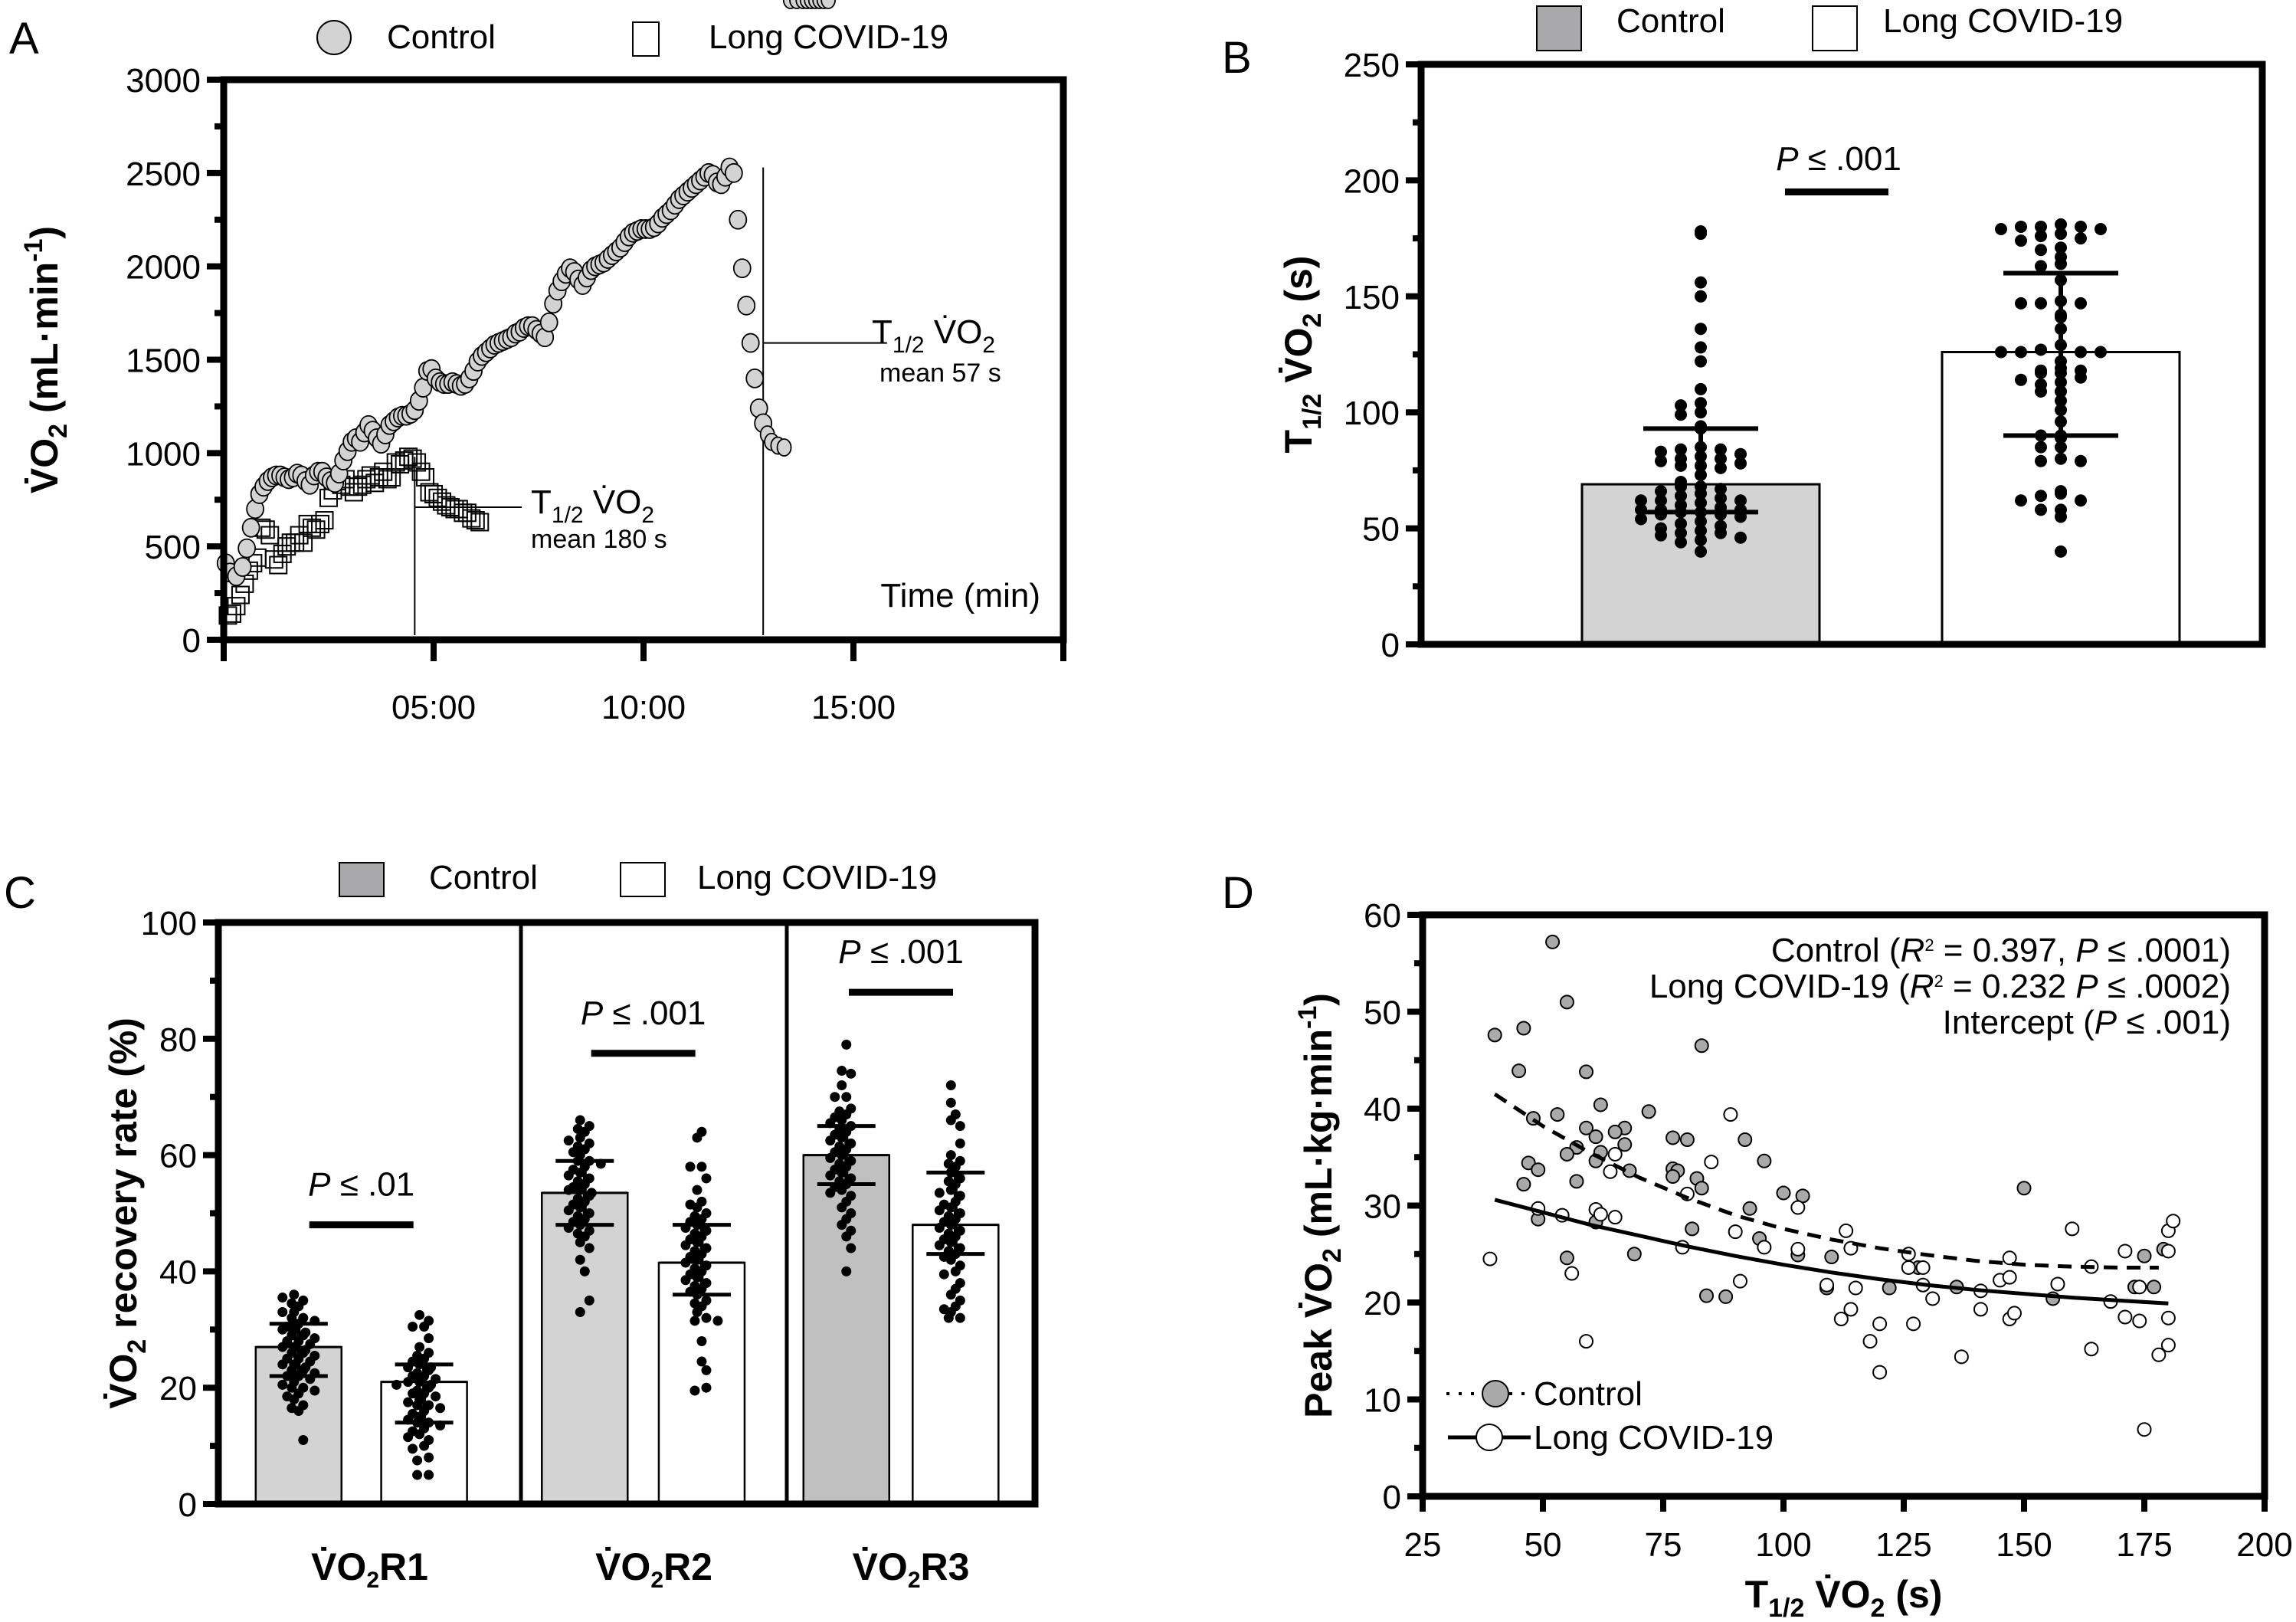  Describe the element at coordinates (585, 1348) in the screenshot. I see `bar-control` at that location.